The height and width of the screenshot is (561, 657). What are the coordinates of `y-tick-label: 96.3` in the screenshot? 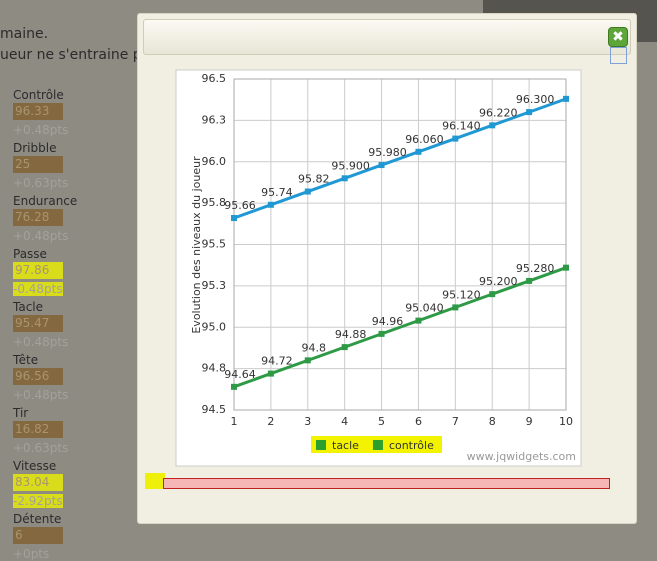 It's located at (214, 119).